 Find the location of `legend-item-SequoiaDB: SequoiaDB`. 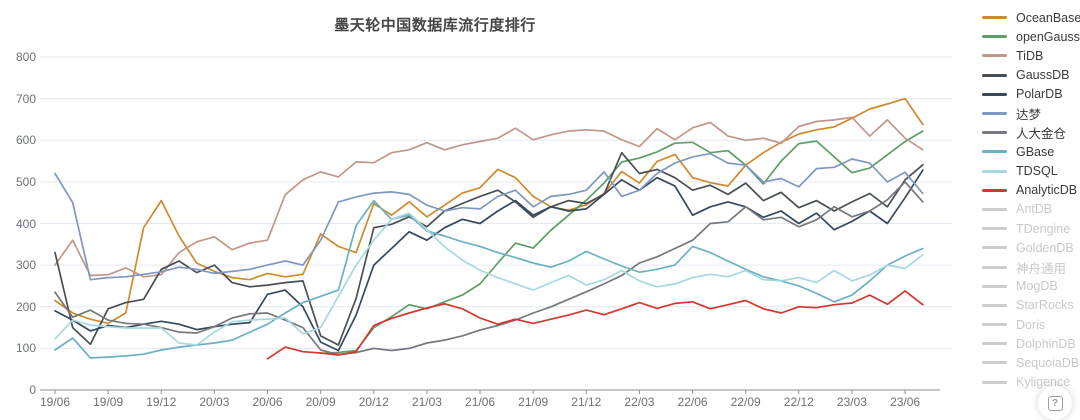

legend-item-SequoiaDB: SequoiaDB is located at coordinates (1031, 362).